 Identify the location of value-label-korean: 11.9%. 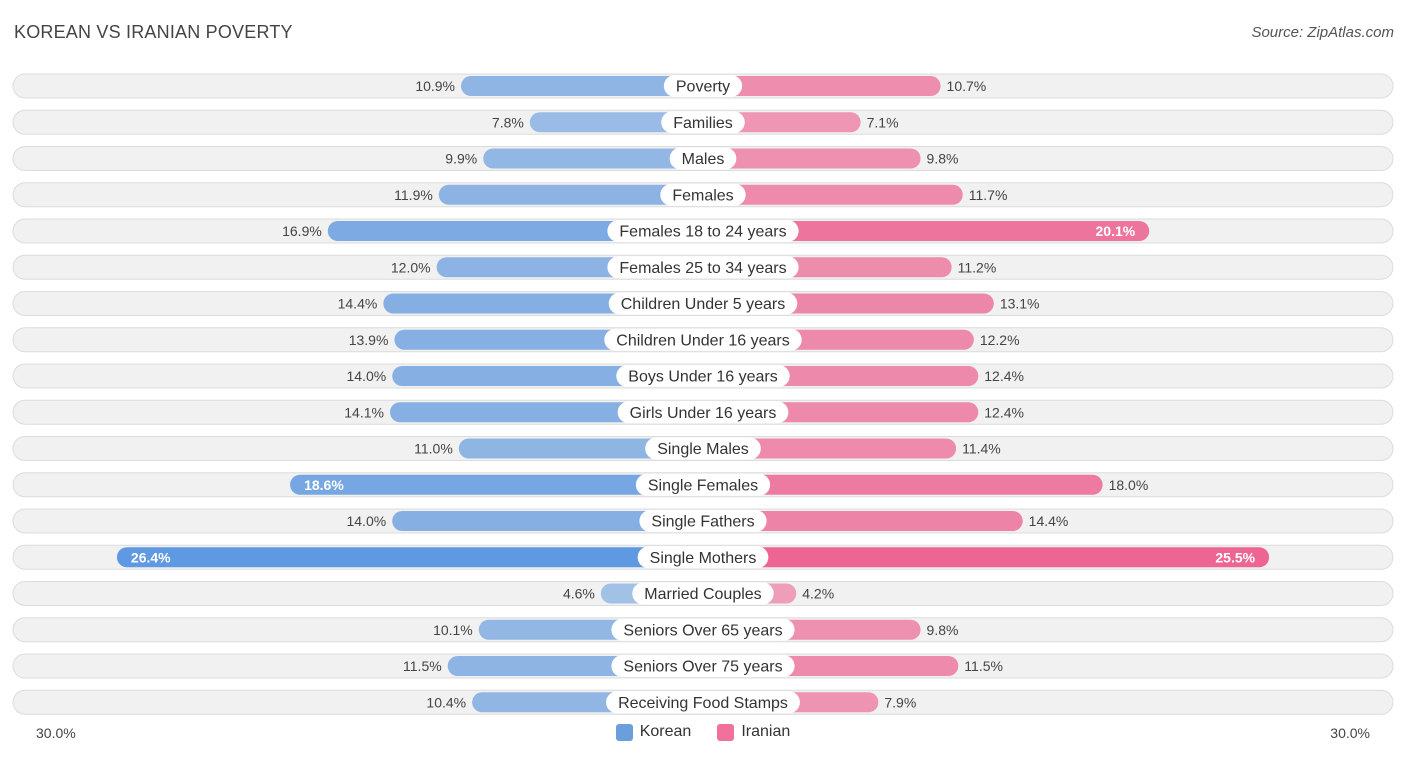
(413, 195).